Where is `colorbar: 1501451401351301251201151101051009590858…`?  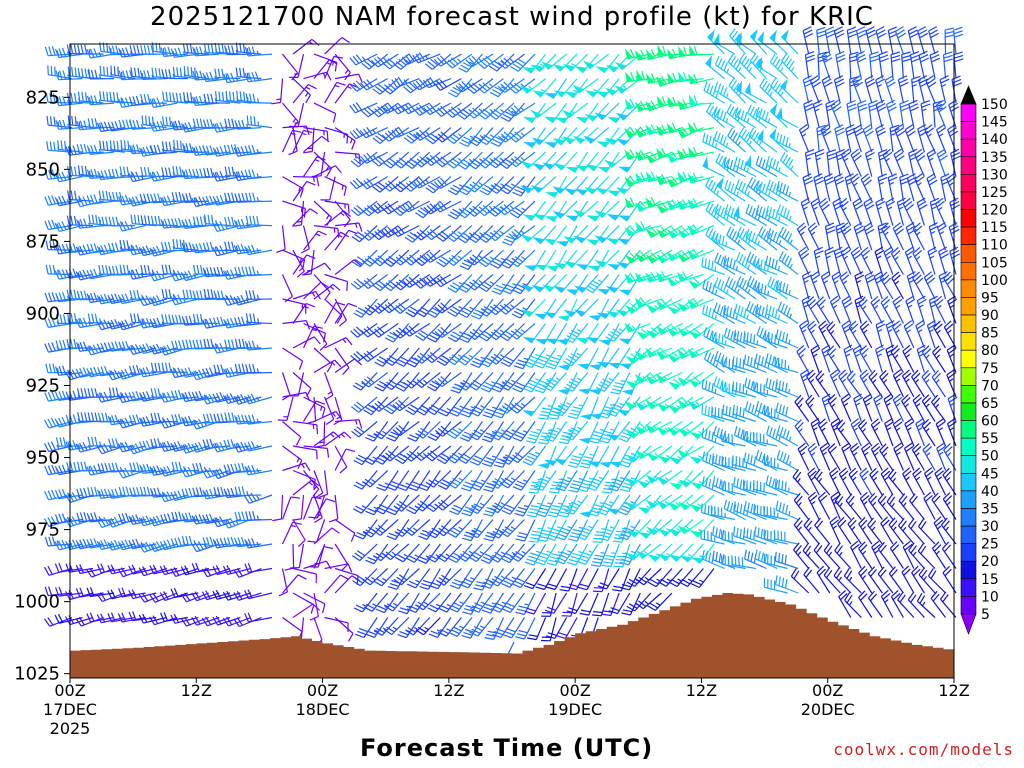
colorbar: 1501451401351301251201151101051009590858… is located at coordinates (984, 360).